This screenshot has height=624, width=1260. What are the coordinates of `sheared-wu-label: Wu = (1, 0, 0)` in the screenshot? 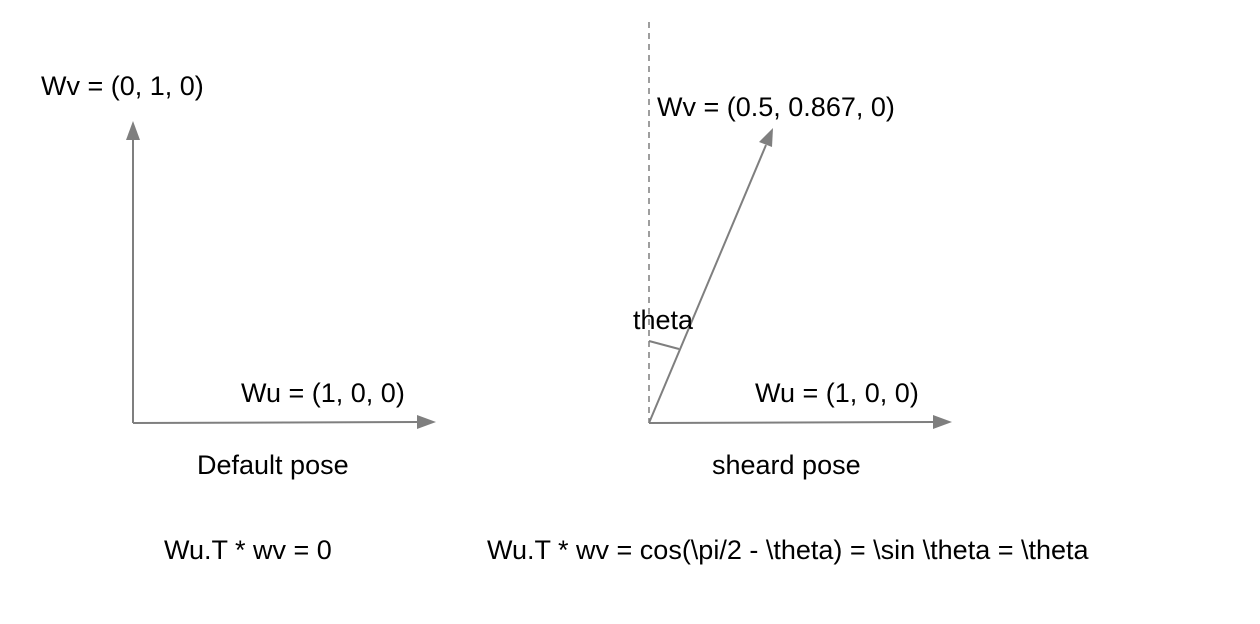 It's located at (837, 393).